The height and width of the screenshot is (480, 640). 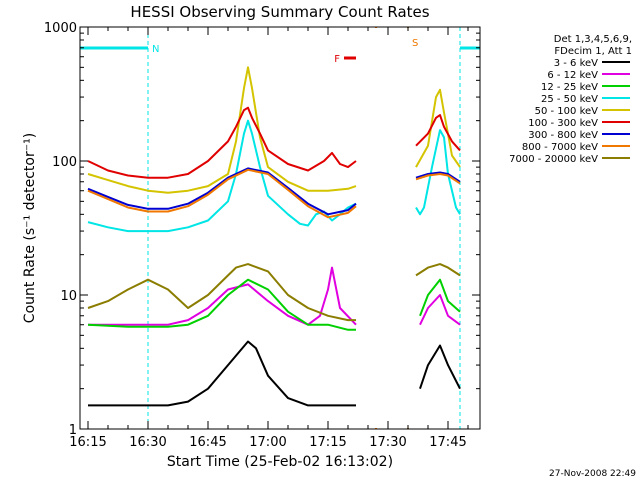 What do you see at coordinates (563, 123) in the screenshot?
I see `legend-label-5: 100 - 300 keV` at bounding box center [563, 123].